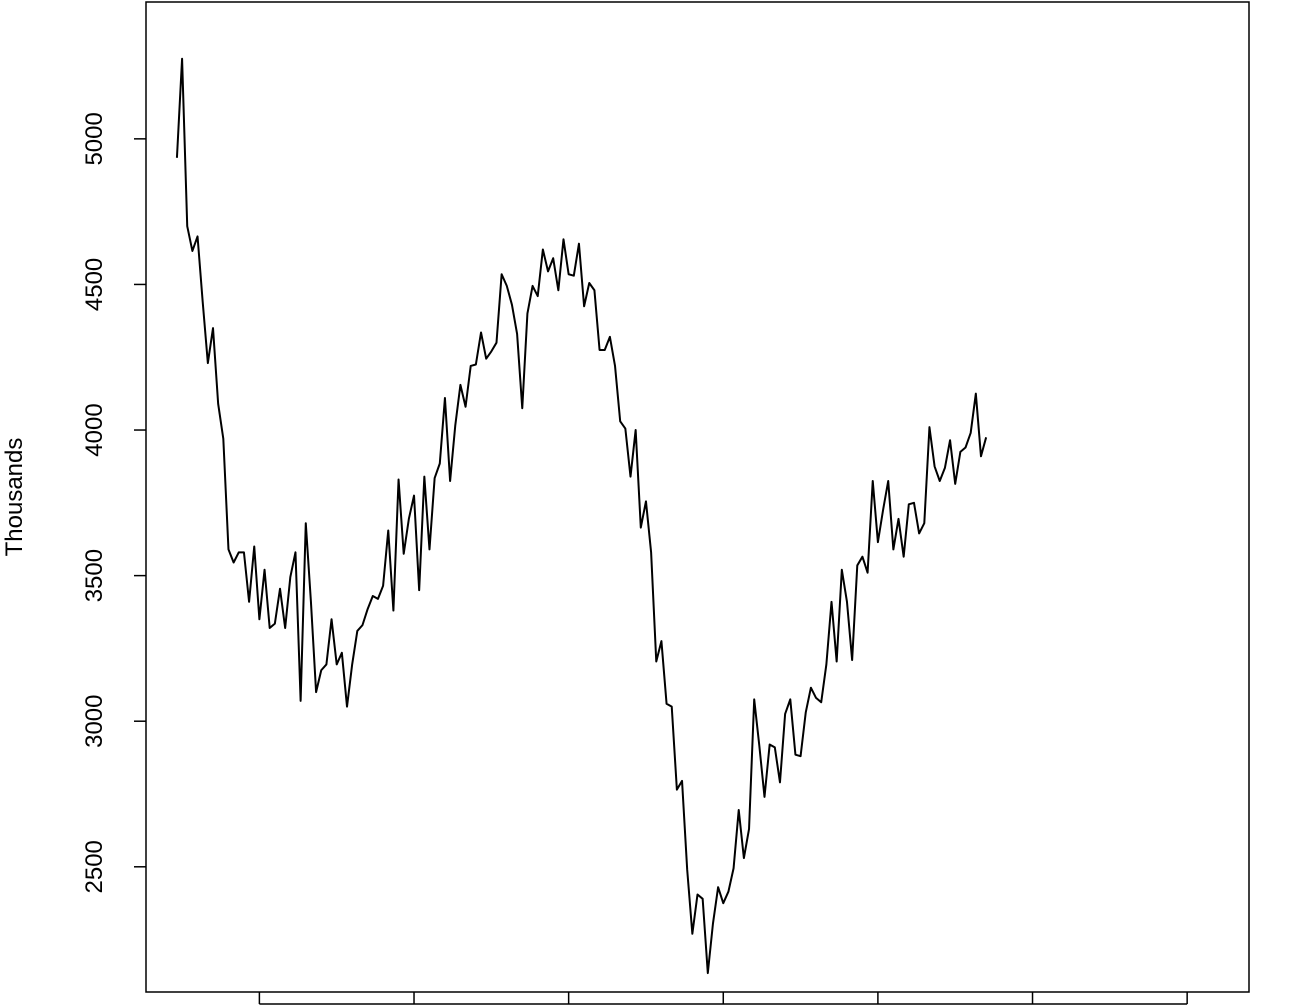  Describe the element at coordinates (14, 497) in the screenshot. I see `y-axis-title: Thousands` at that location.